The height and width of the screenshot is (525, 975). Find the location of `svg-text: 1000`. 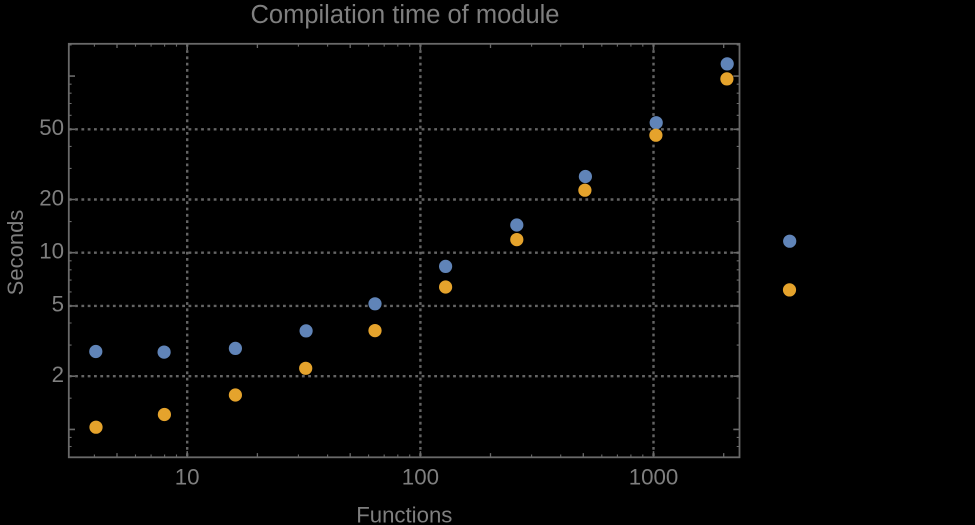

svg-text: 1000 is located at coordinates (654, 476).